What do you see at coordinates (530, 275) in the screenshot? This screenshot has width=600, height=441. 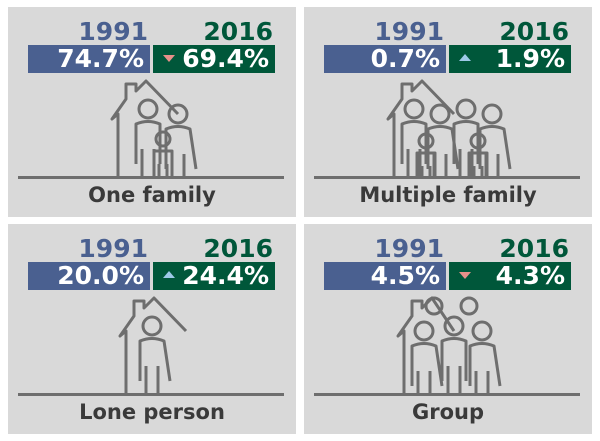 I see `value-2016: 4.3%` at bounding box center [530, 275].